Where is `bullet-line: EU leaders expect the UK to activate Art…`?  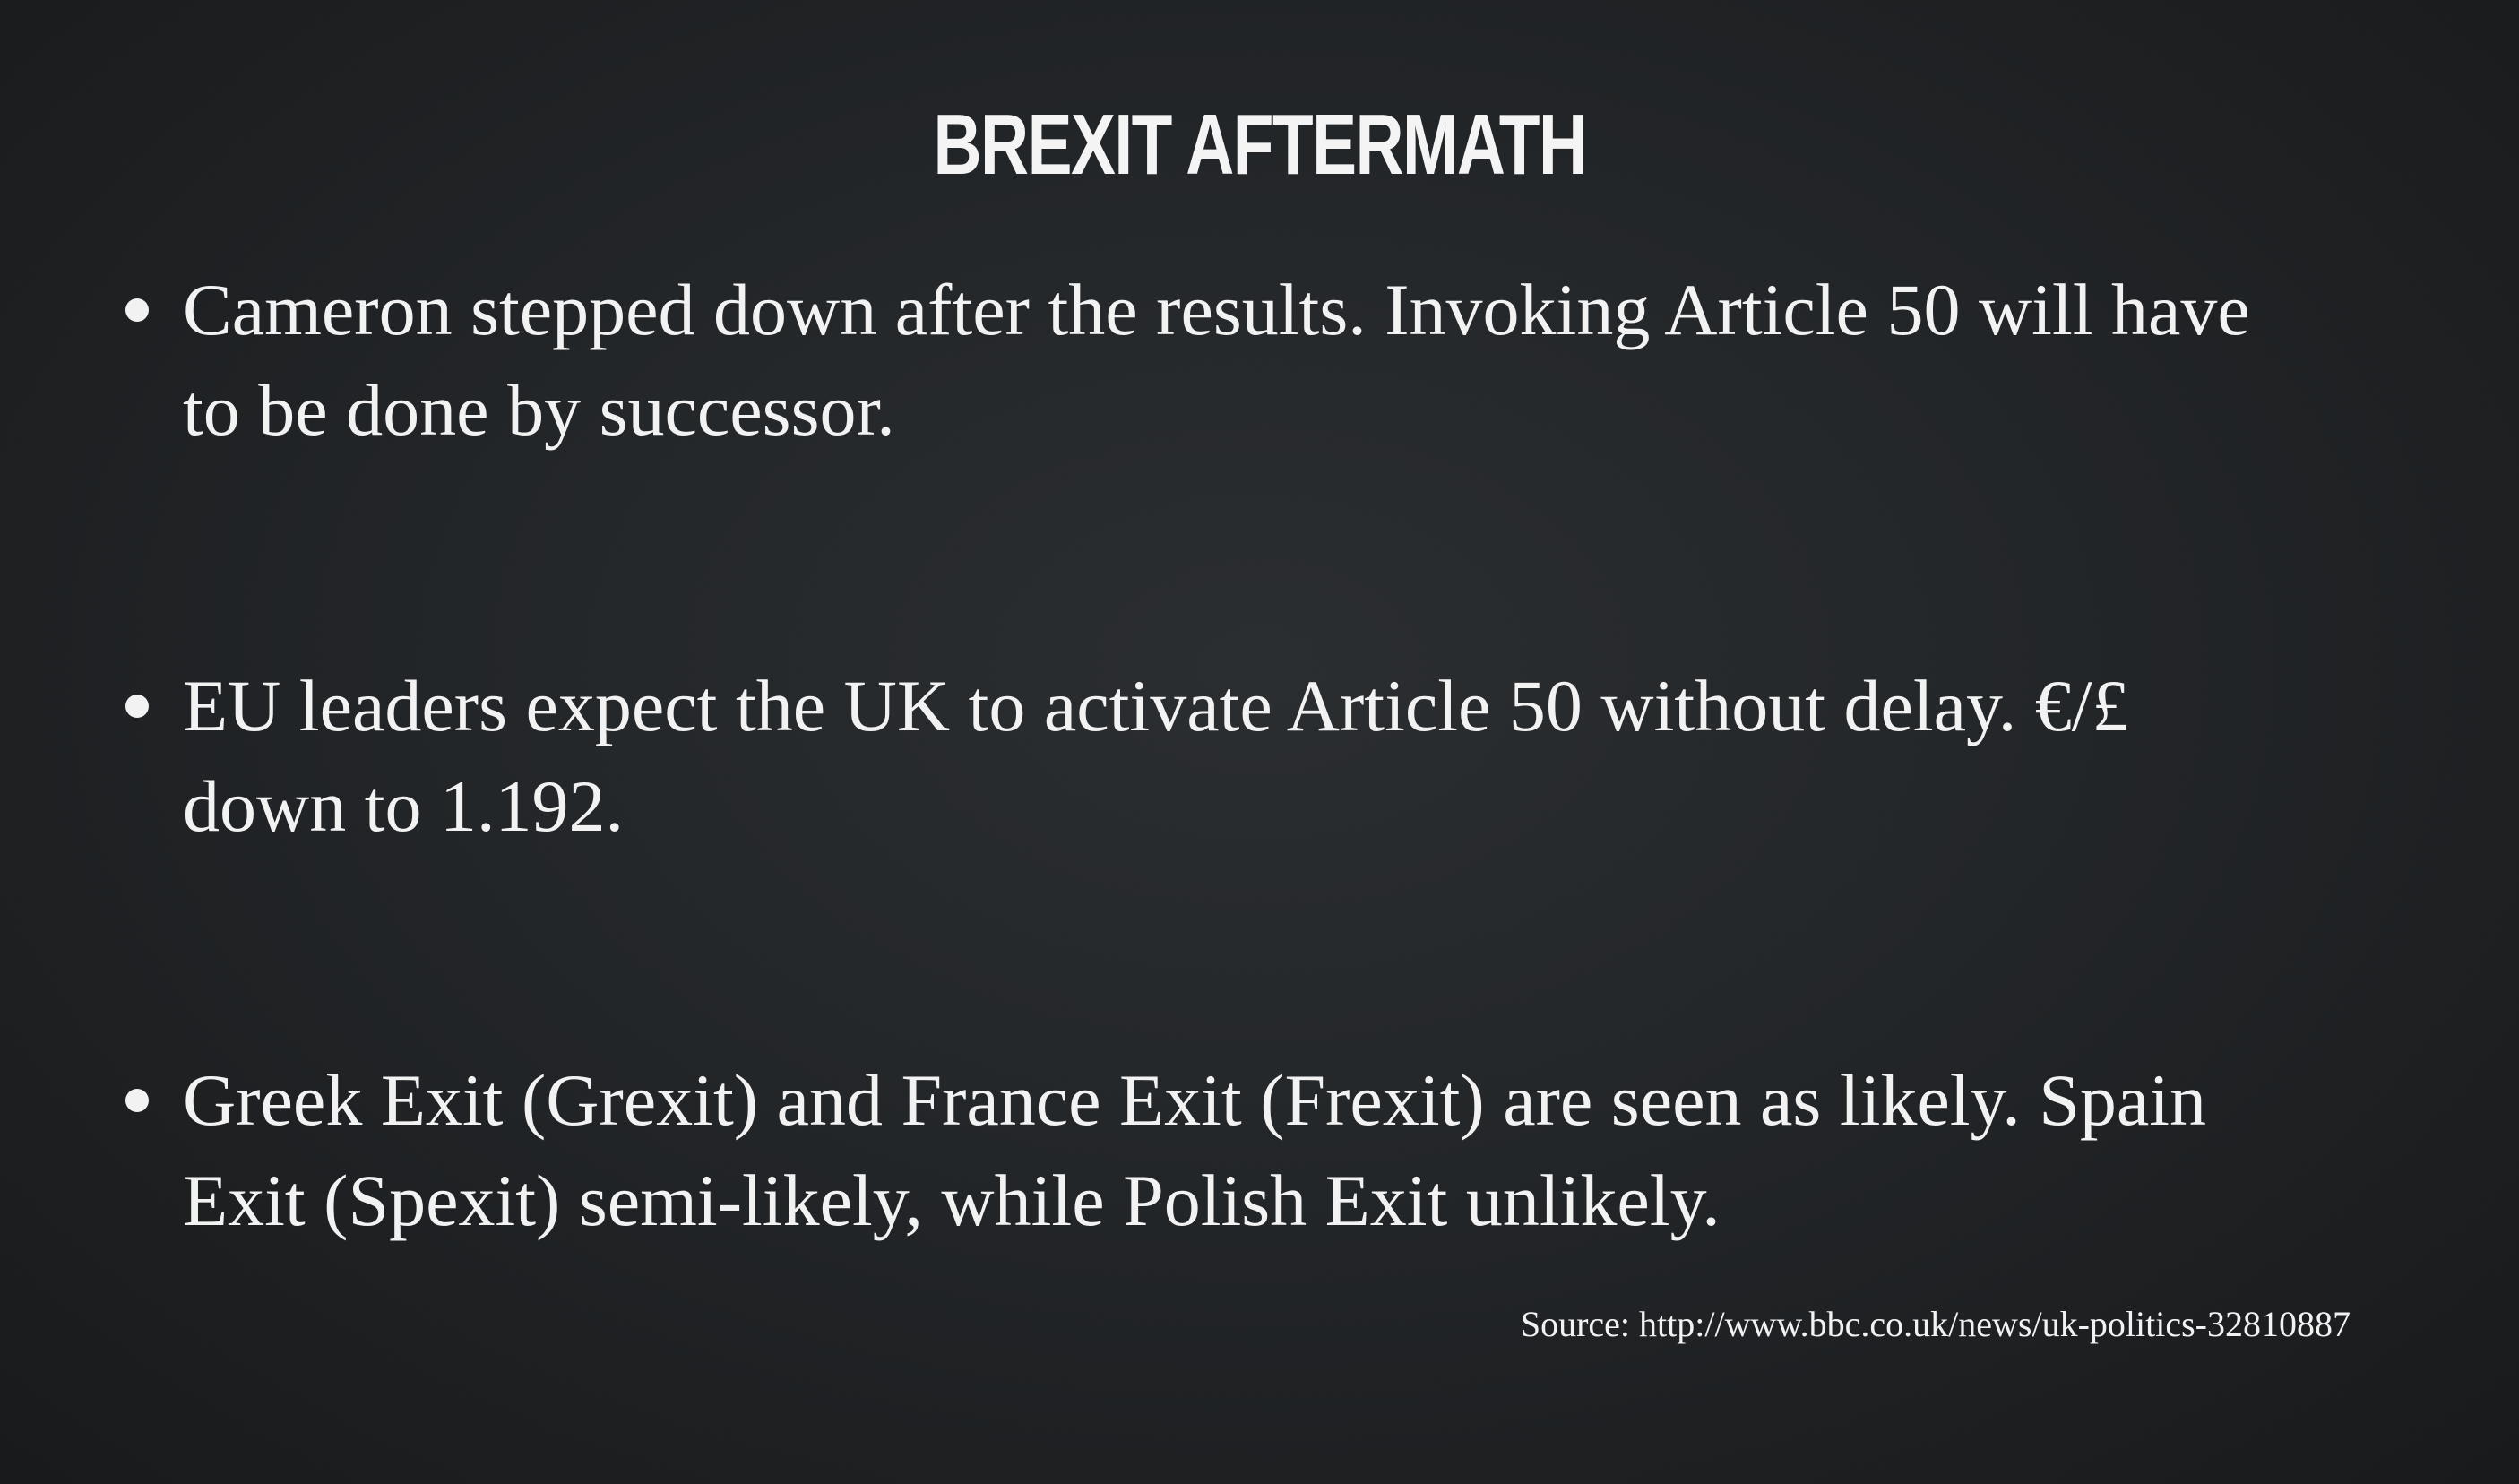
bullet-line: EU leaders expect the UK to activate Art… is located at coordinates (1156, 705).